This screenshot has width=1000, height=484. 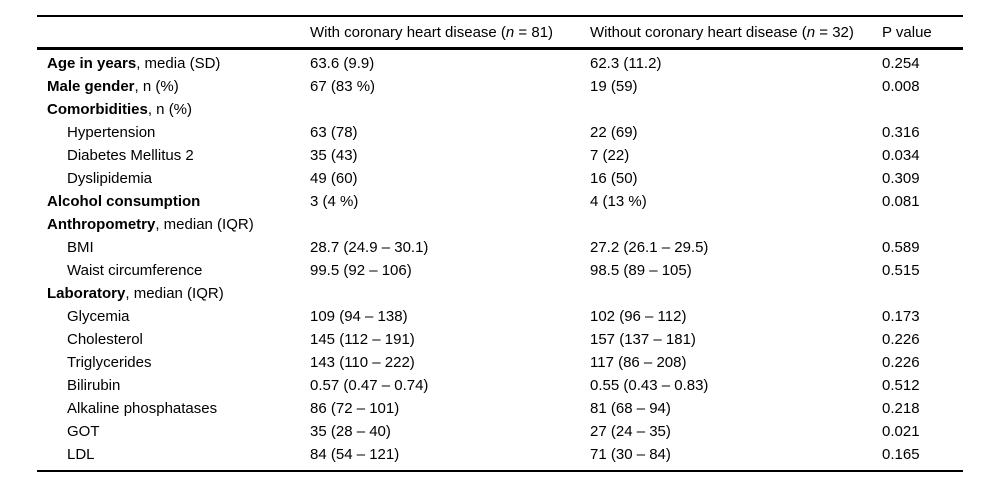 I want to click on row-hypertension: Hypertension 63 (78) 22 (69) 0.316, so click(x=500, y=132).